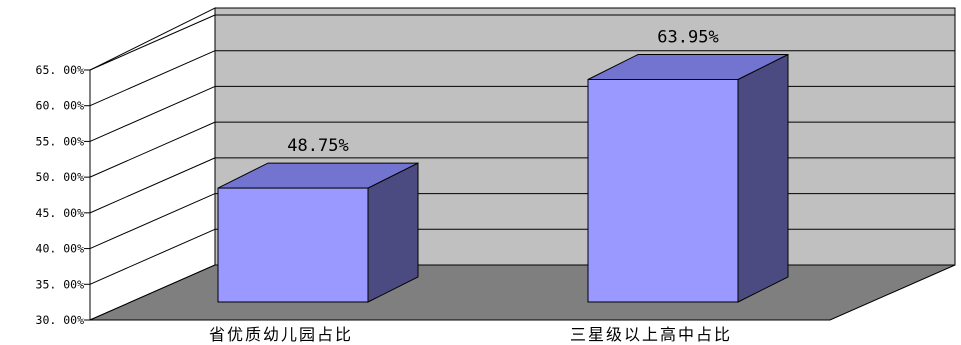 This screenshot has height=345, width=961. What do you see at coordinates (281, 334) in the screenshot?
I see `category-label: 省优质幼儿园占比` at bounding box center [281, 334].